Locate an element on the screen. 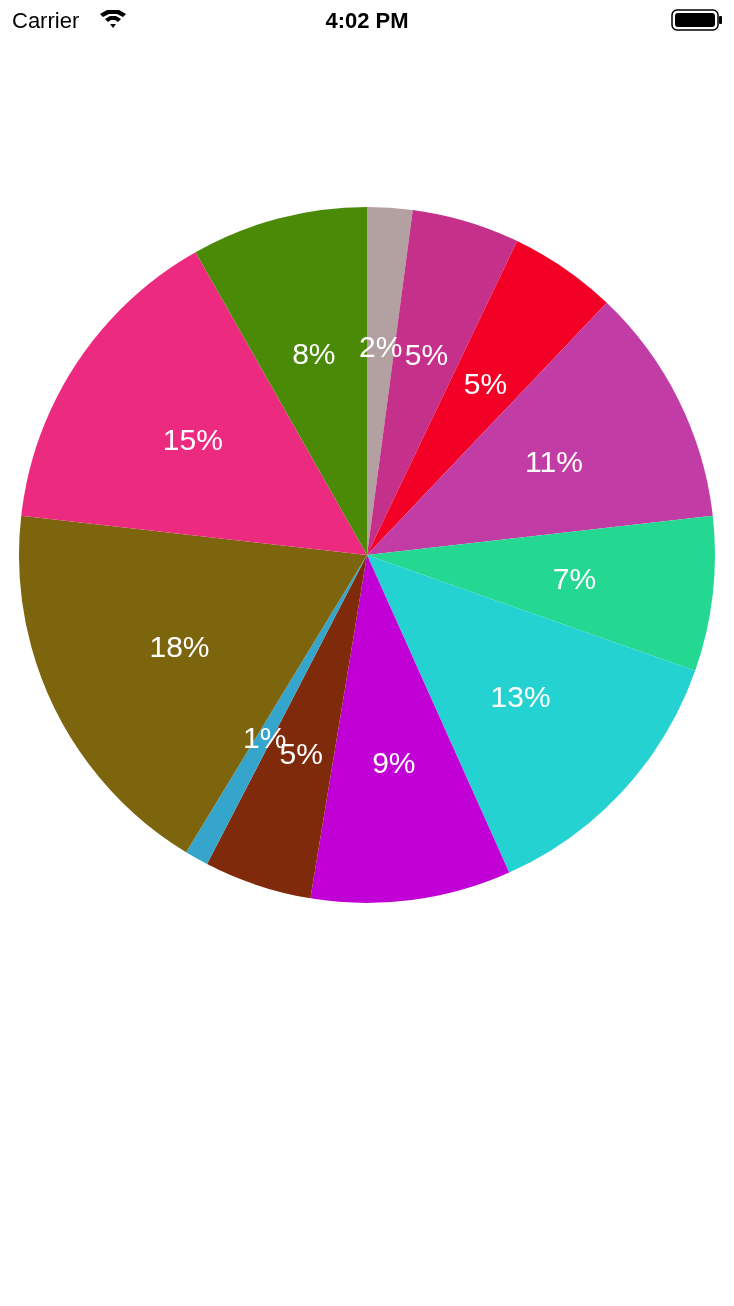 The image size is (734, 1306). data-label: 8% is located at coordinates (314, 353).